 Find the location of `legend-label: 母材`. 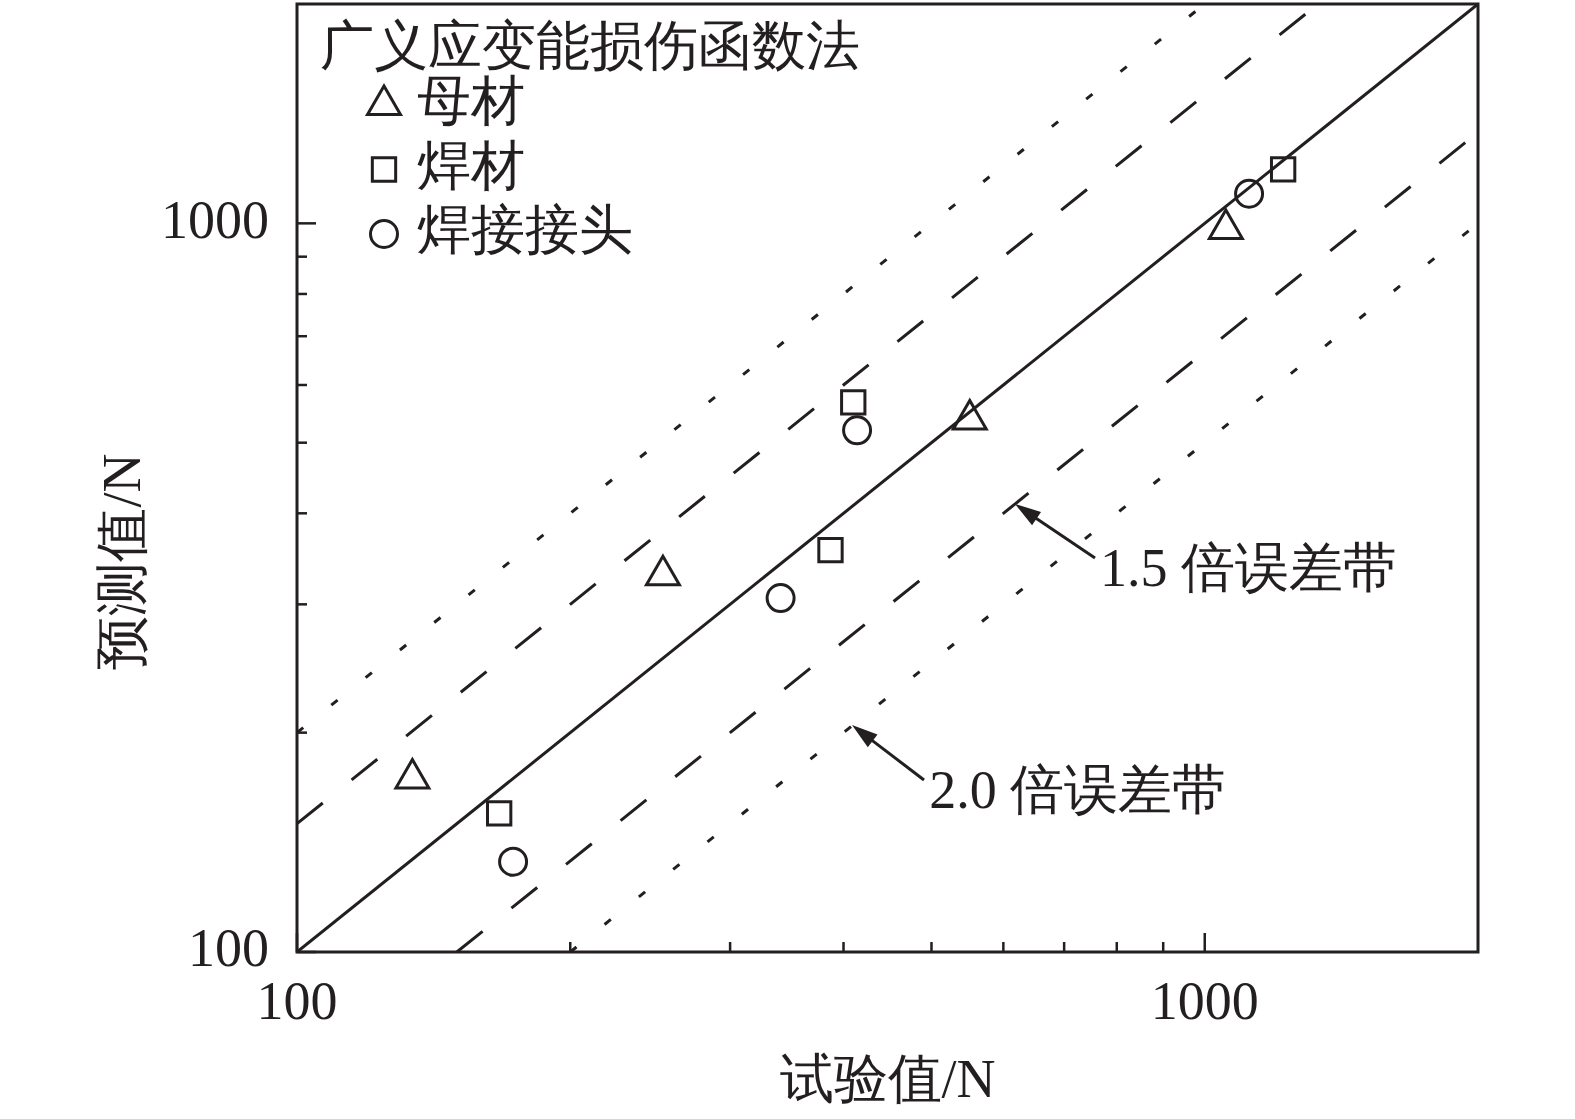

legend-label: 母材 is located at coordinates (471, 101).